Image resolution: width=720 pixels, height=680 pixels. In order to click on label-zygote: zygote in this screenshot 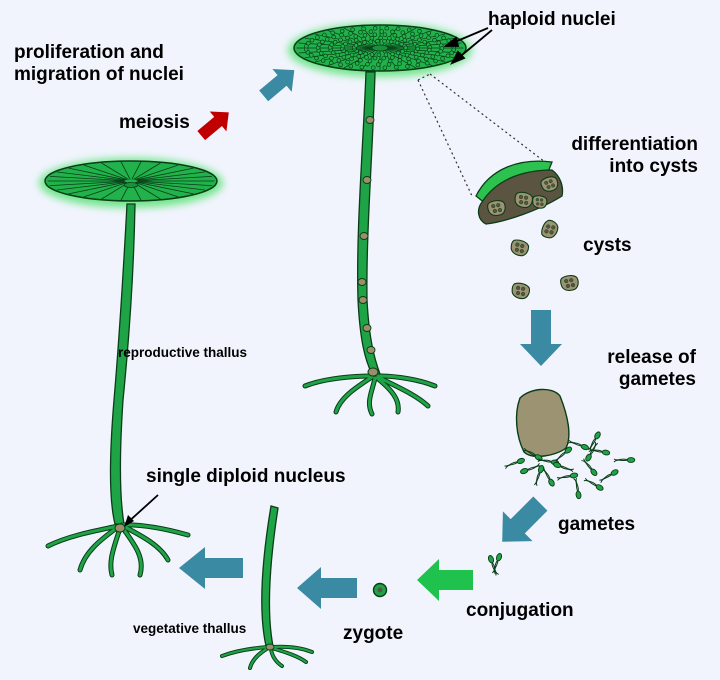, I will do `click(373, 633)`.